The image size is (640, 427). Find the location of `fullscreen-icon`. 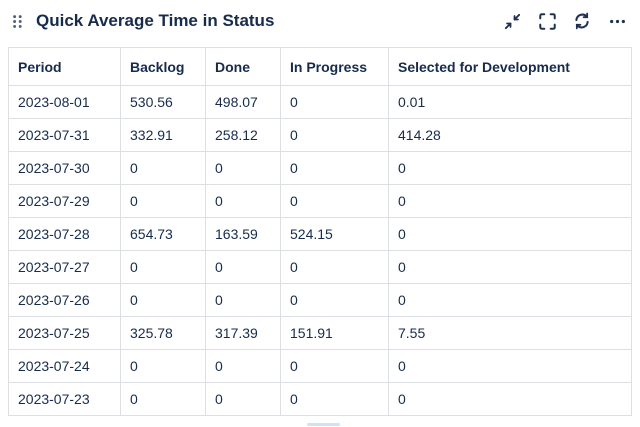

fullscreen-icon is located at coordinates (547, 21).